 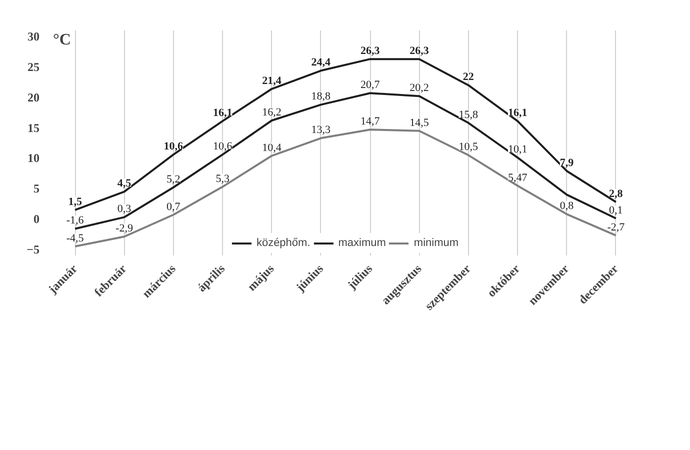 What do you see at coordinates (468, 77) in the screenshot?
I see `data-label: 22` at bounding box center [468, 77].